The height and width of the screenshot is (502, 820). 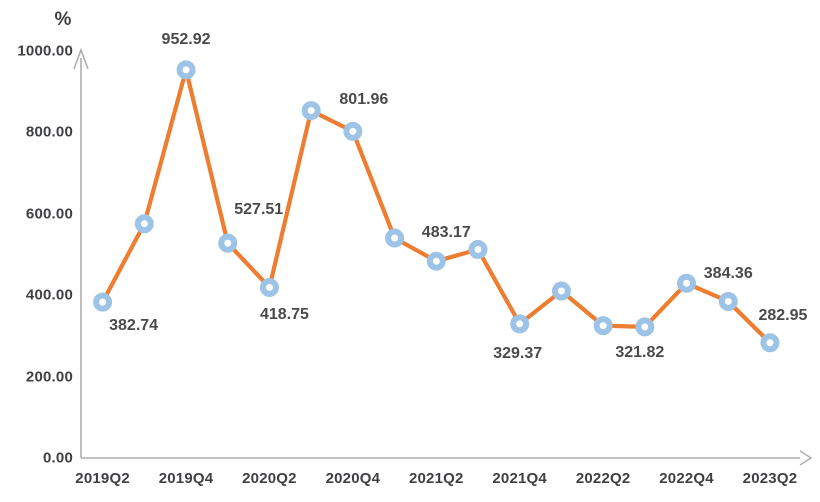 What do you see at coordinates (640, 352) in the screenshot?
I see `data-point-label: 321.82` at bounding box center [640, 352].